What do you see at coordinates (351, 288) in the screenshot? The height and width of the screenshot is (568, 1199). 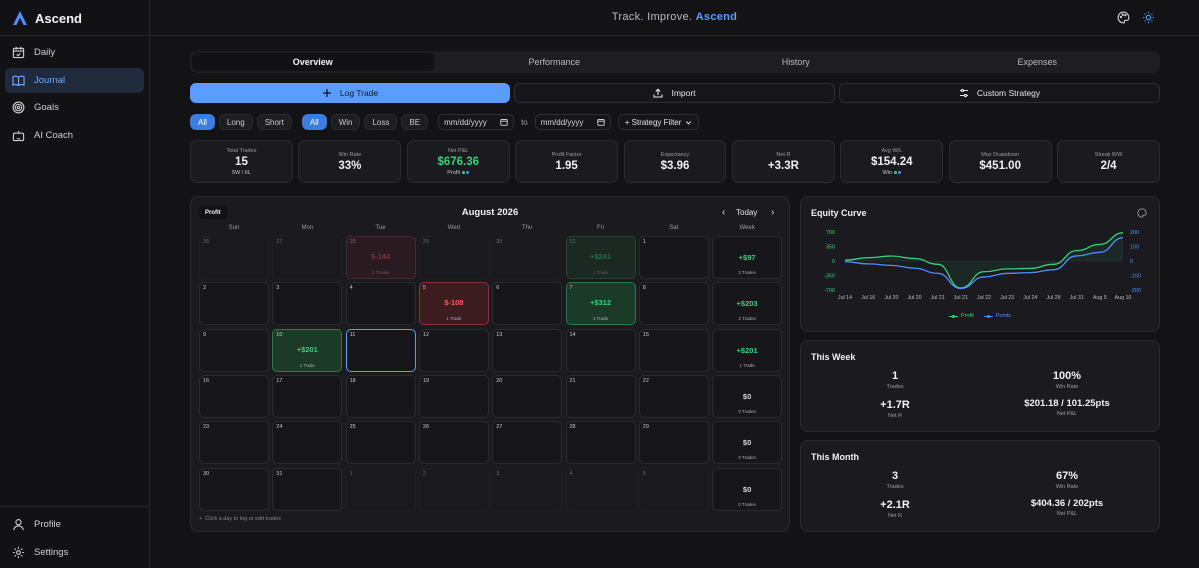 I see `day-number: 4` at bounding box center [351, 288].